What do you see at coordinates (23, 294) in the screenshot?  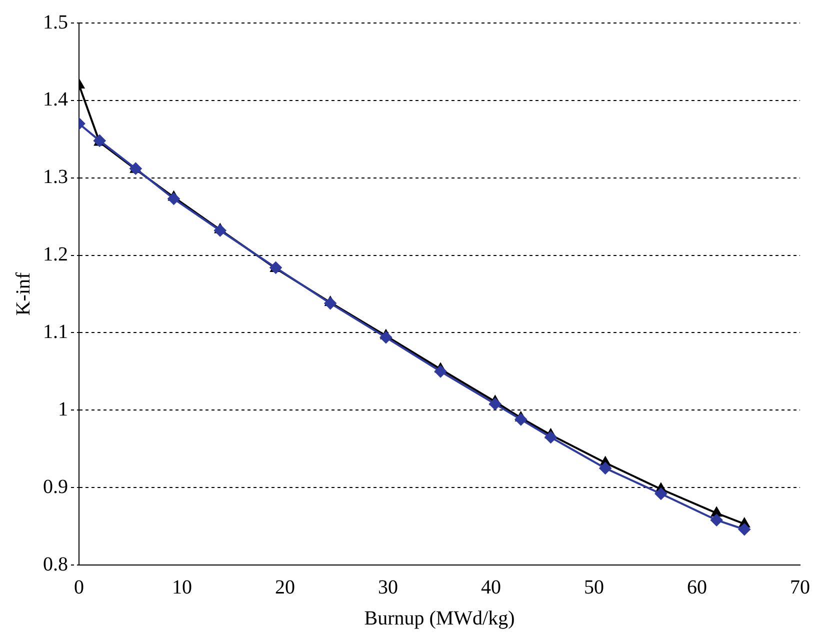 I see `y-axis-title: K-inf` at bounding box center [23, 294].